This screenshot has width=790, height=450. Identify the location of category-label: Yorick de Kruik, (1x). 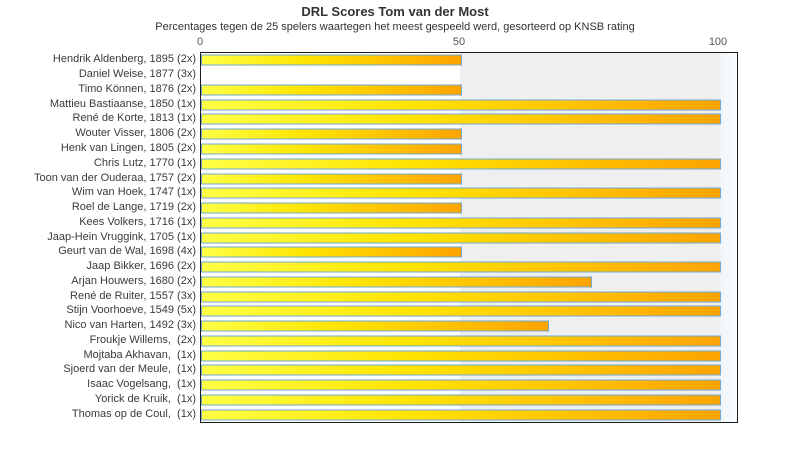
(145, 398).